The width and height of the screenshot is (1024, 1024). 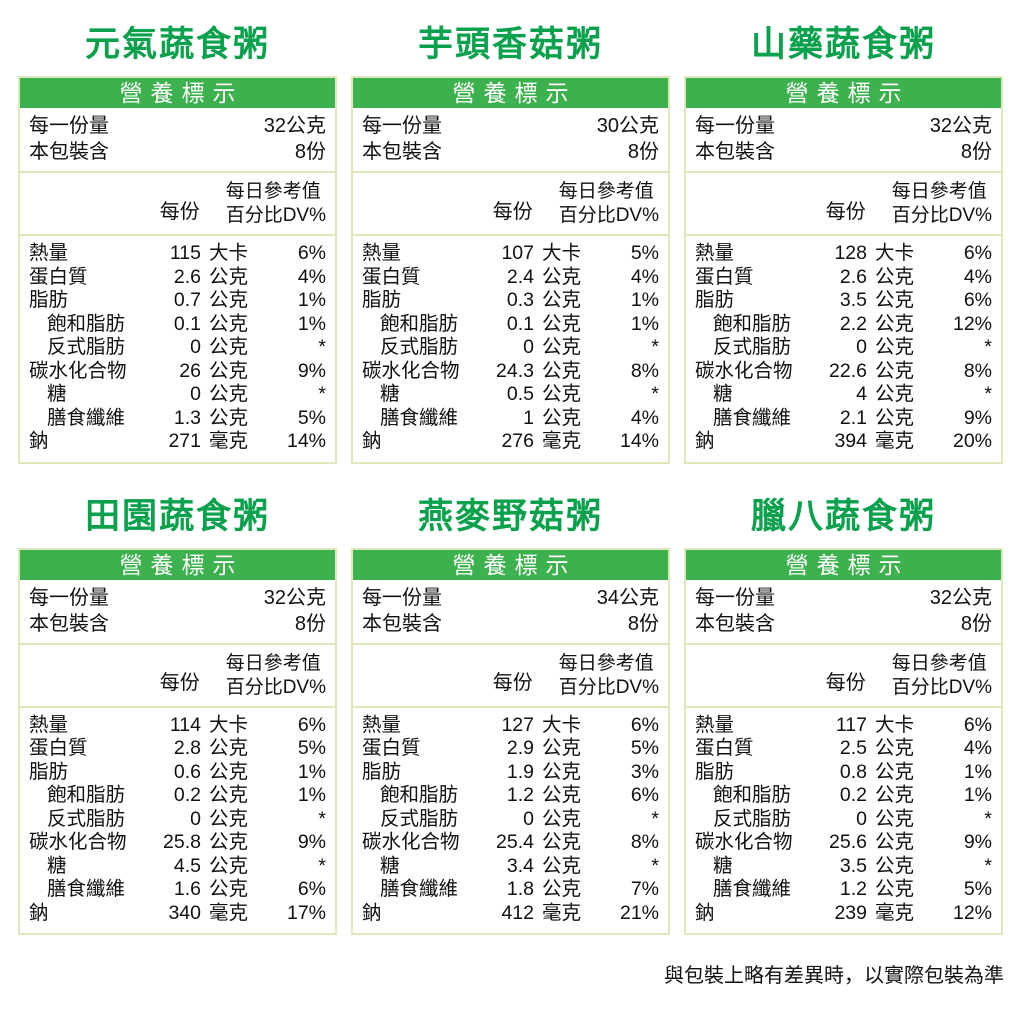 What do you see at coordinates (510, 325) in the screenshot?
I see `nutrient-row: 飽和脂肪 0.1 公克 1%` at bounding box center [510, 325].